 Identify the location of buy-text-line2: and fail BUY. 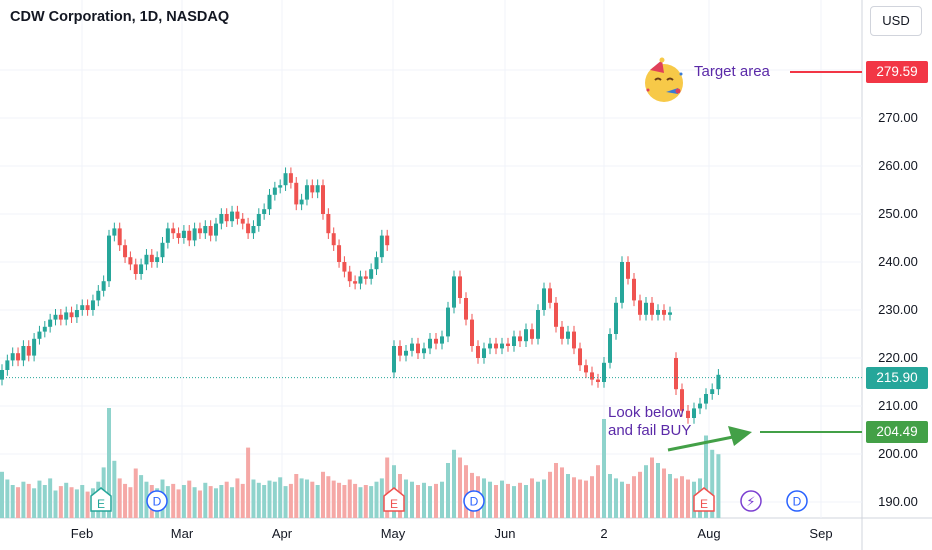
(650, 430).